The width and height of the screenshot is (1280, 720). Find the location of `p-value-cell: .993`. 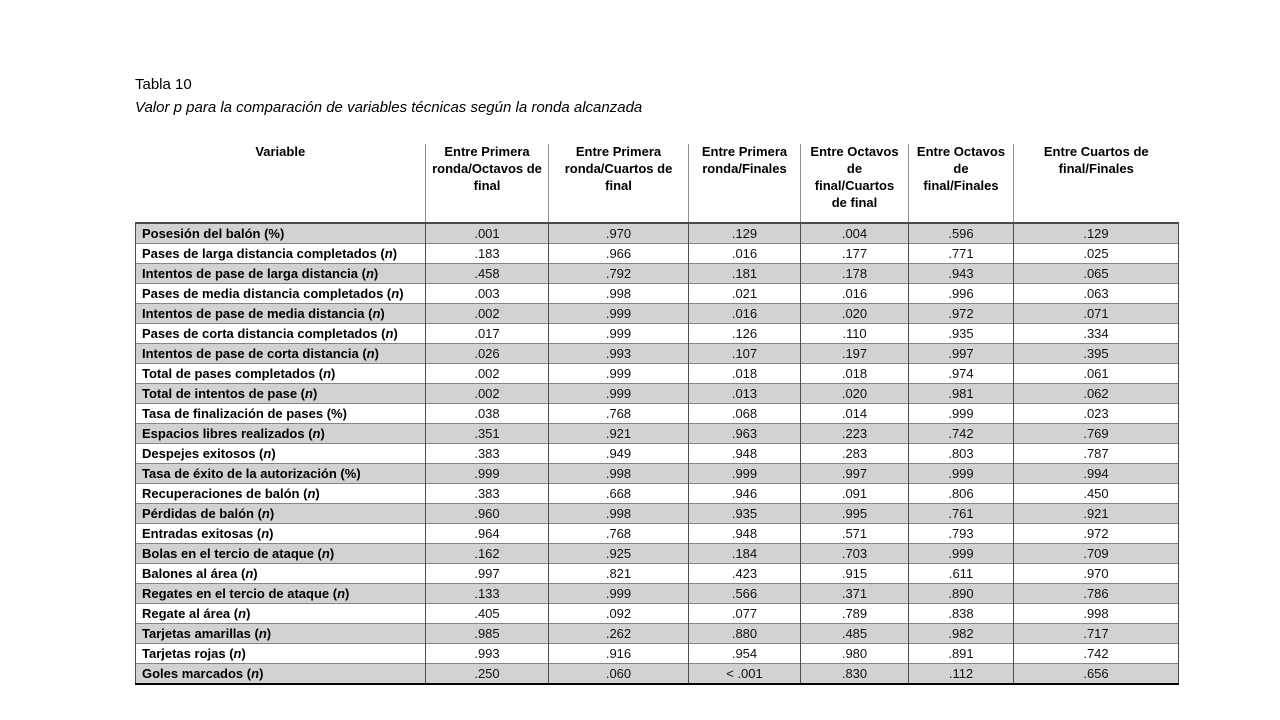

p-value-cell: .993 is located at coordinates (618, 353).